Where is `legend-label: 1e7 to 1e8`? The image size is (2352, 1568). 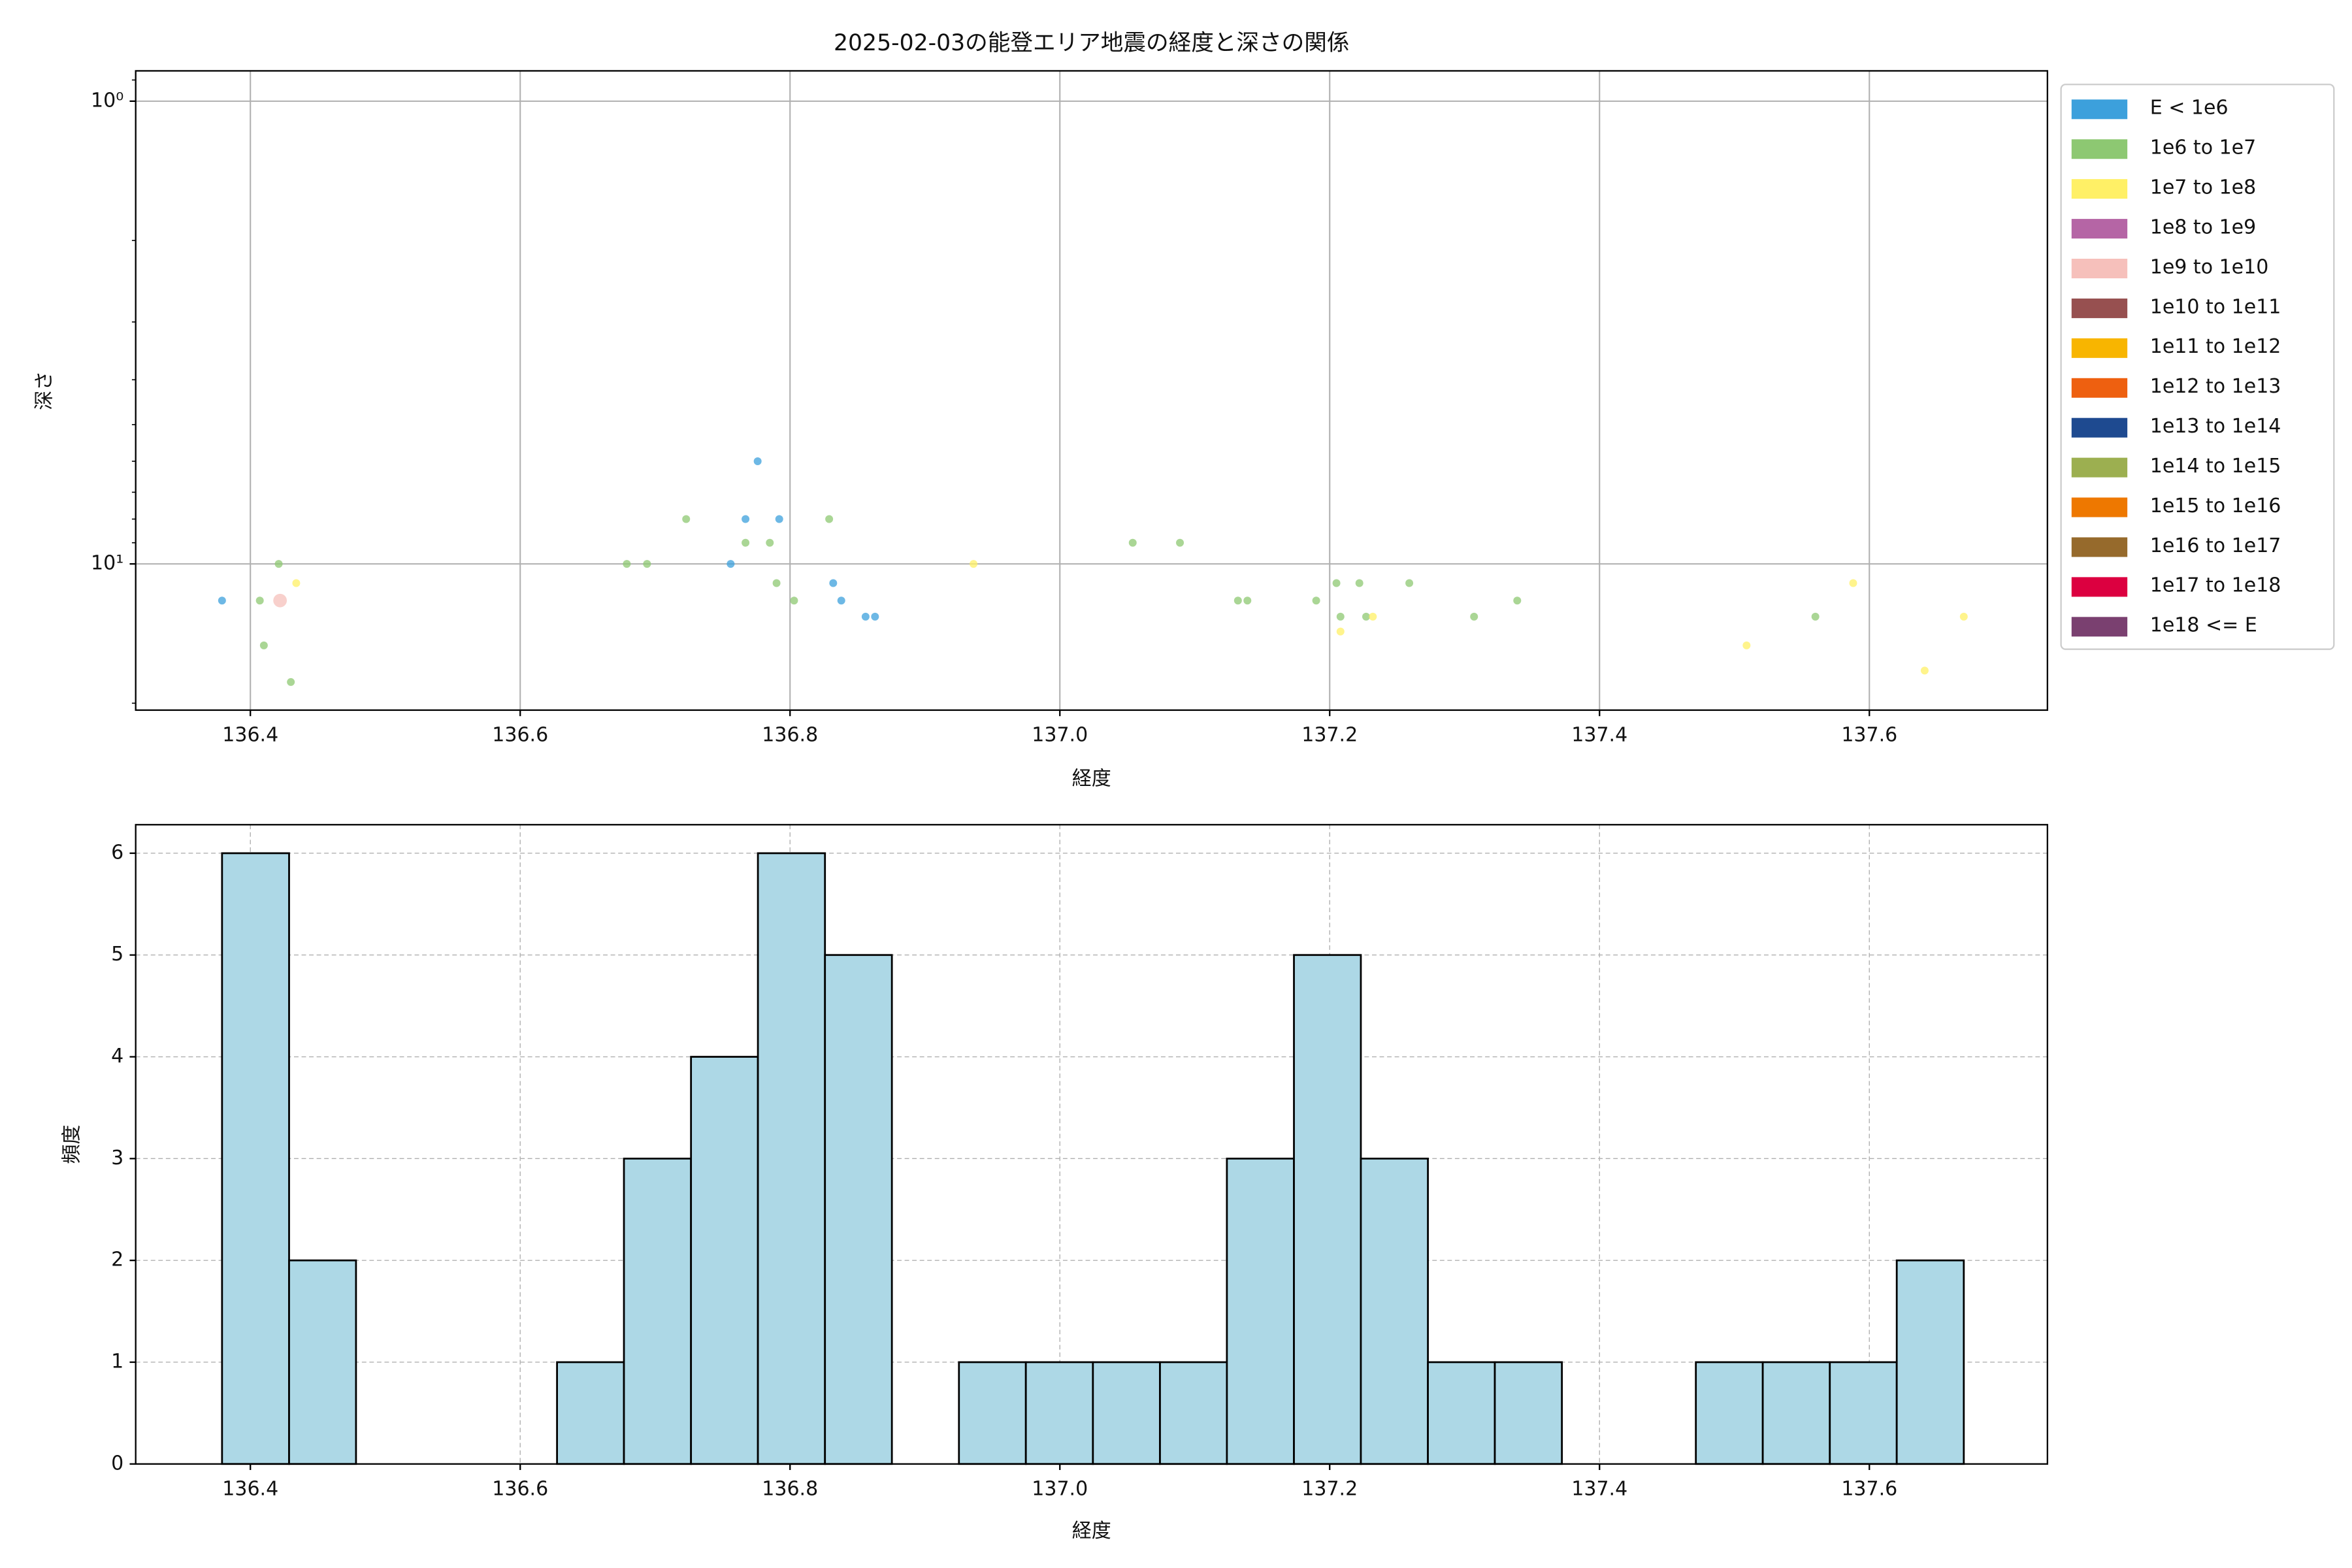 legend-label: 1e7 to 1e8 is located at coordinates (2203, 187).